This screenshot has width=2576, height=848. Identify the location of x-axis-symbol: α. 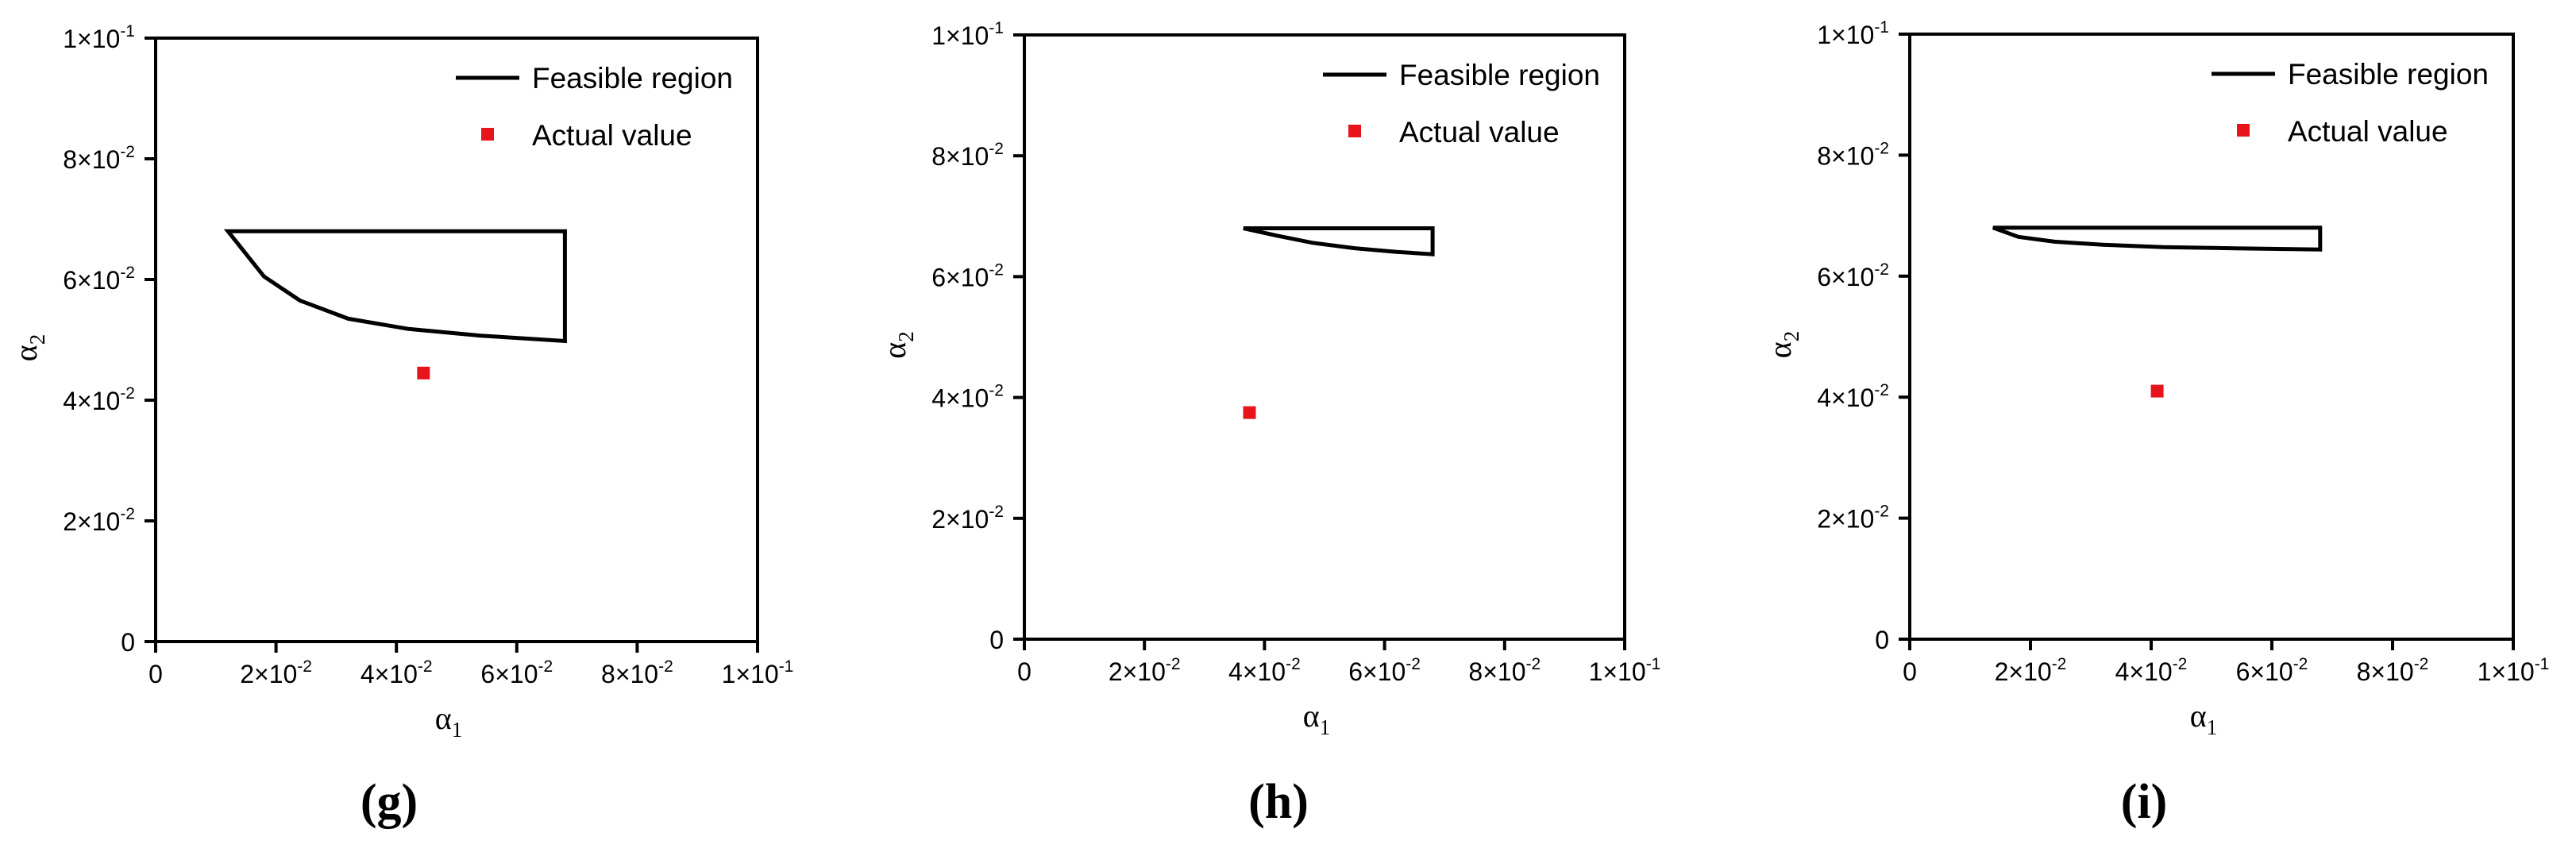
(443, 718).